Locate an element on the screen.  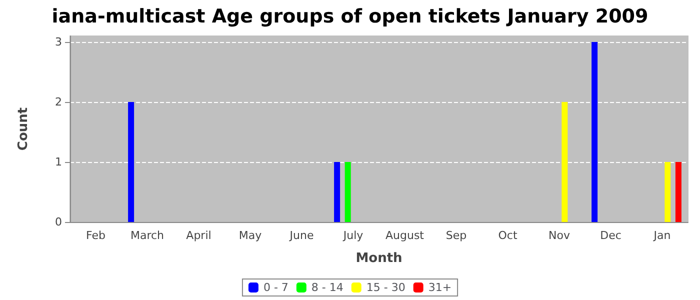
x-axis-title: Month is located at coordinates (379, 258).